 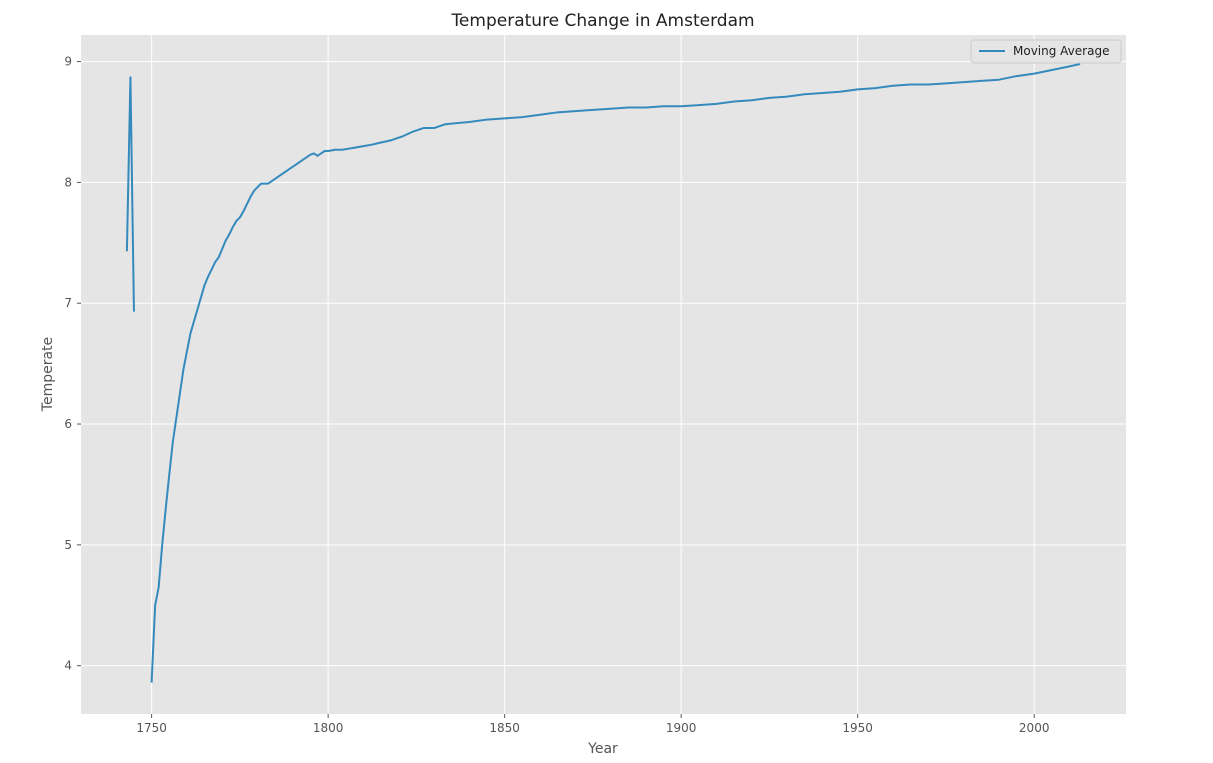 I want to click on legend-box, so click(x=1046, y=51).